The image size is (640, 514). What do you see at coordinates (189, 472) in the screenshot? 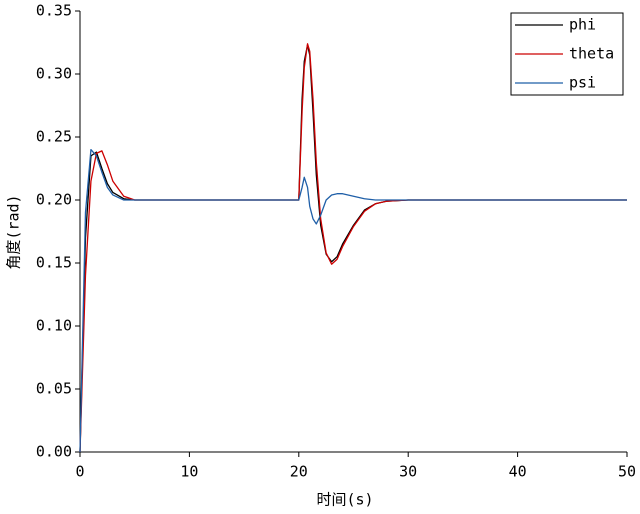
I see `x-tick-label: 10` at bounding box center [189, 472].